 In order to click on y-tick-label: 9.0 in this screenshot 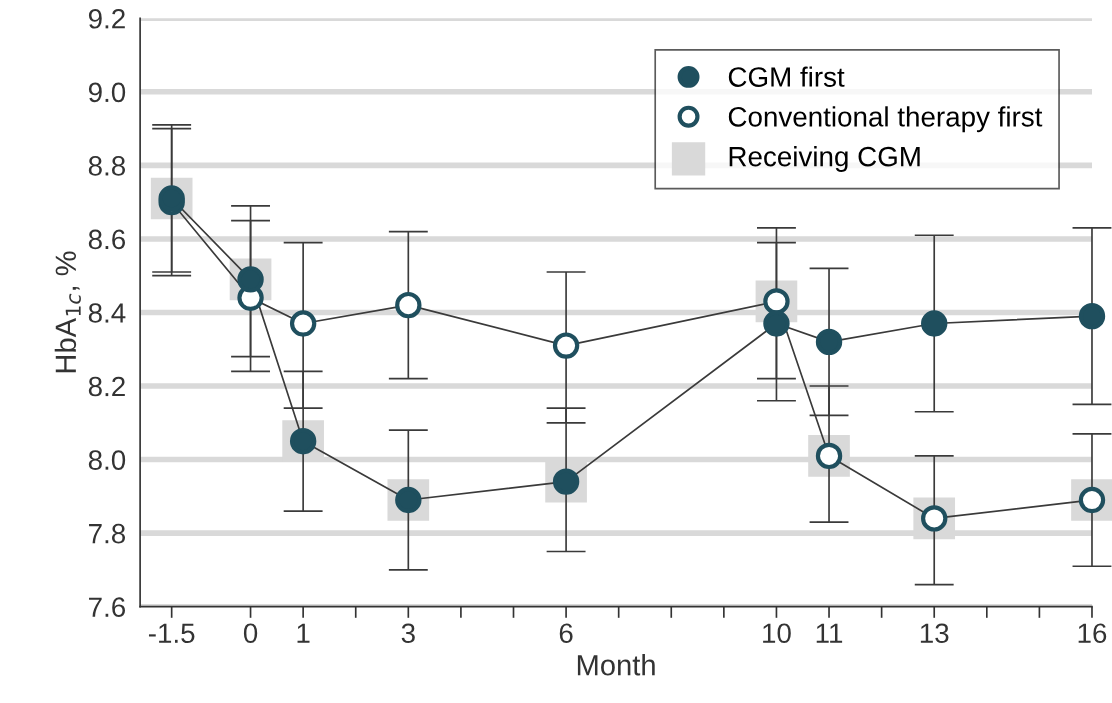, I will do `click(107, 92)`.